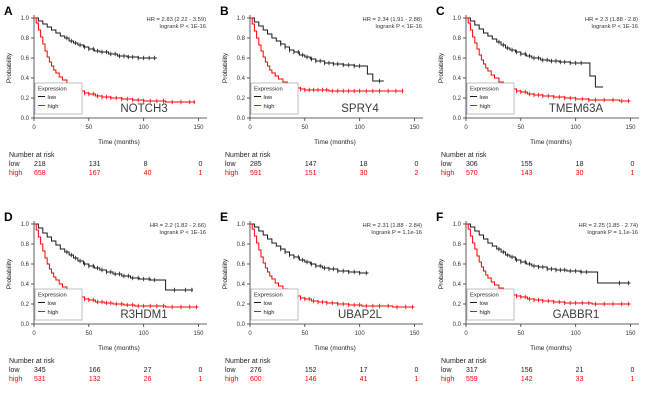  Describe the element at coordinates (32, 361) in the screenshot. I see `risk-table-header: Number at risk` at that location.